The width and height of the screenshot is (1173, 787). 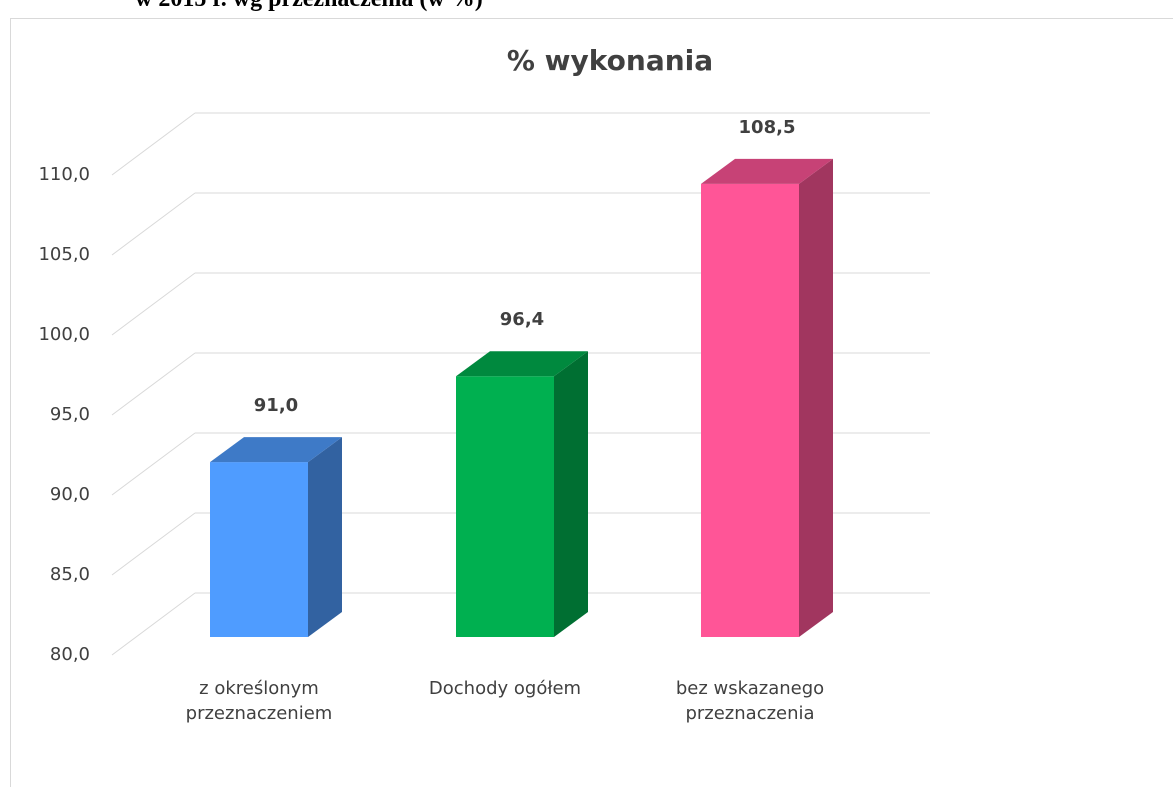 I want to click on x-tick-label: bez wskazanego przeznaczenia, so click(x=750, y=701).